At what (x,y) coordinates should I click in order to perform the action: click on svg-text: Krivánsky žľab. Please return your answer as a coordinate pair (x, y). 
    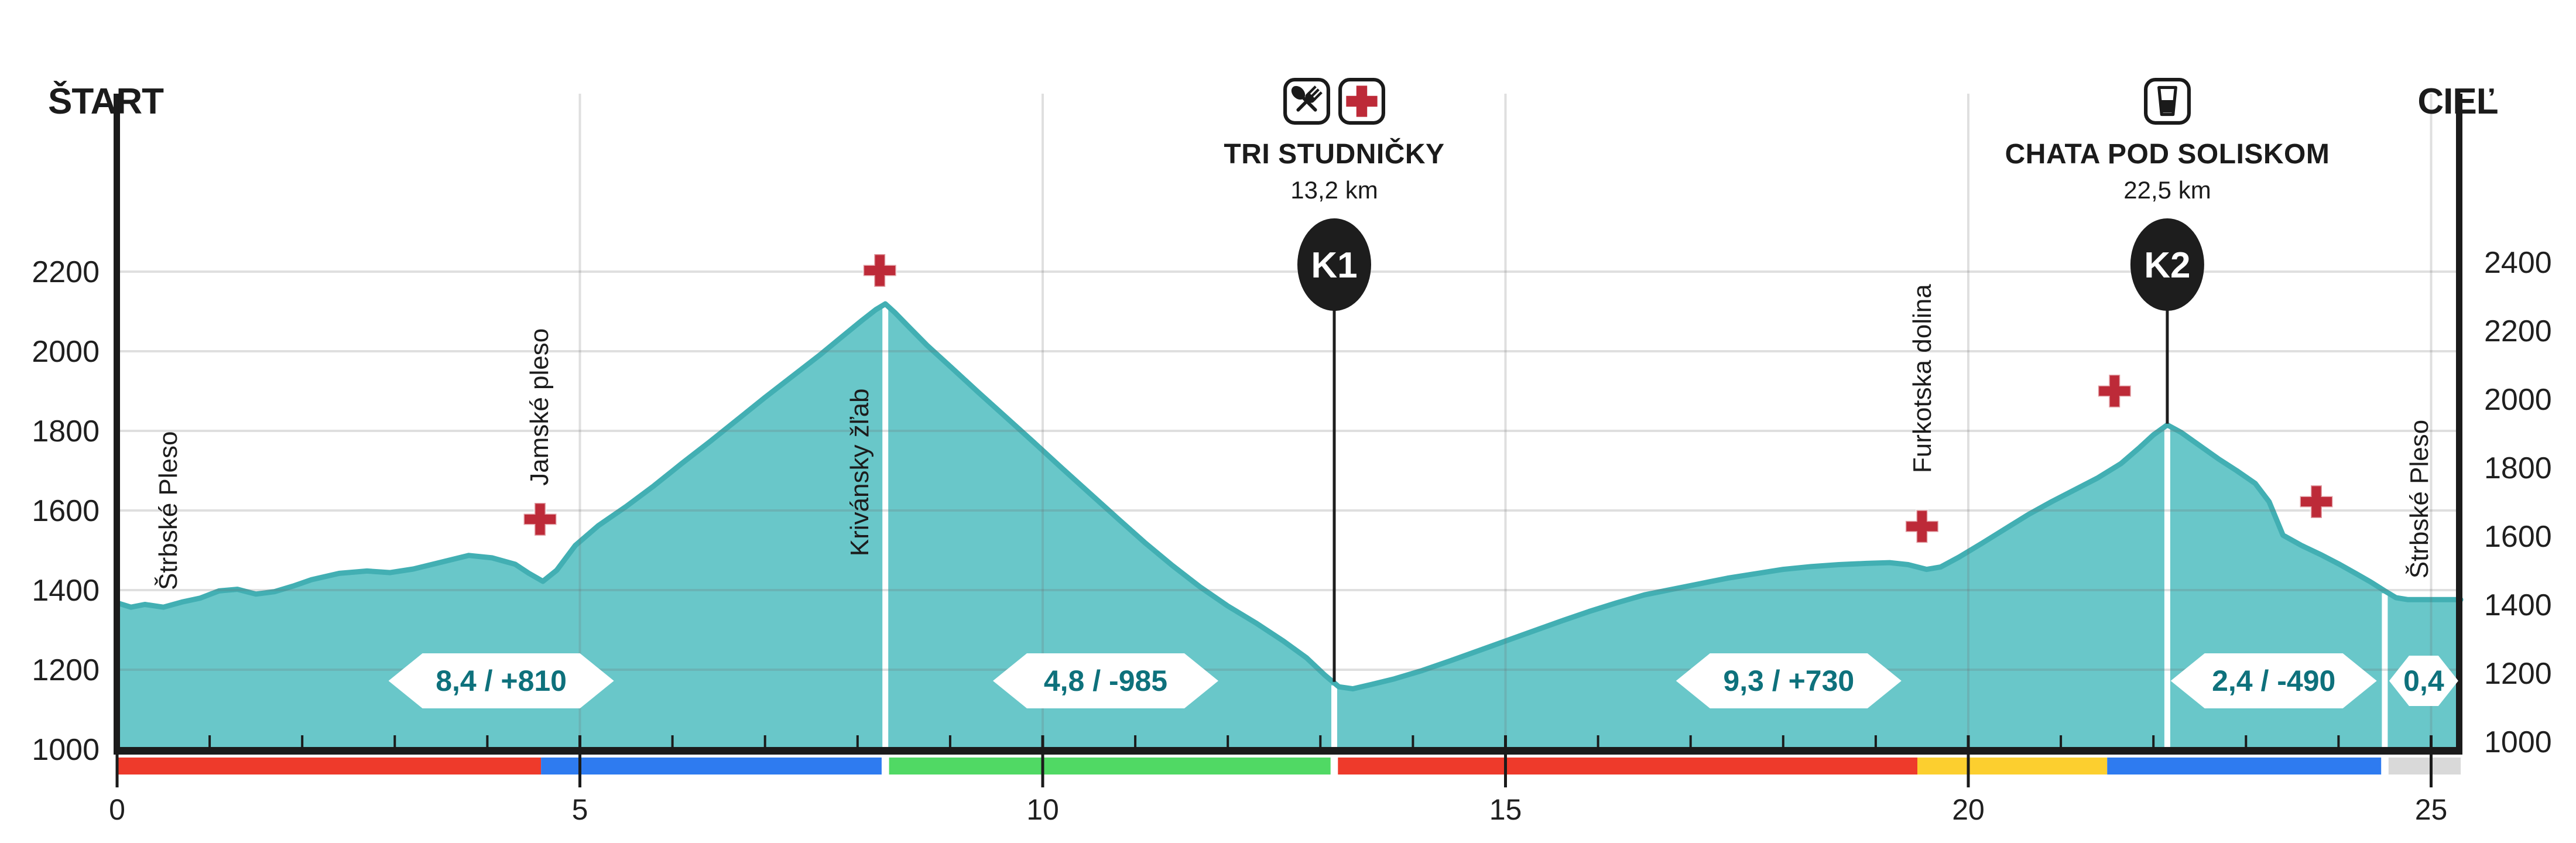
    Looking at the image, I should click on (859, 472).